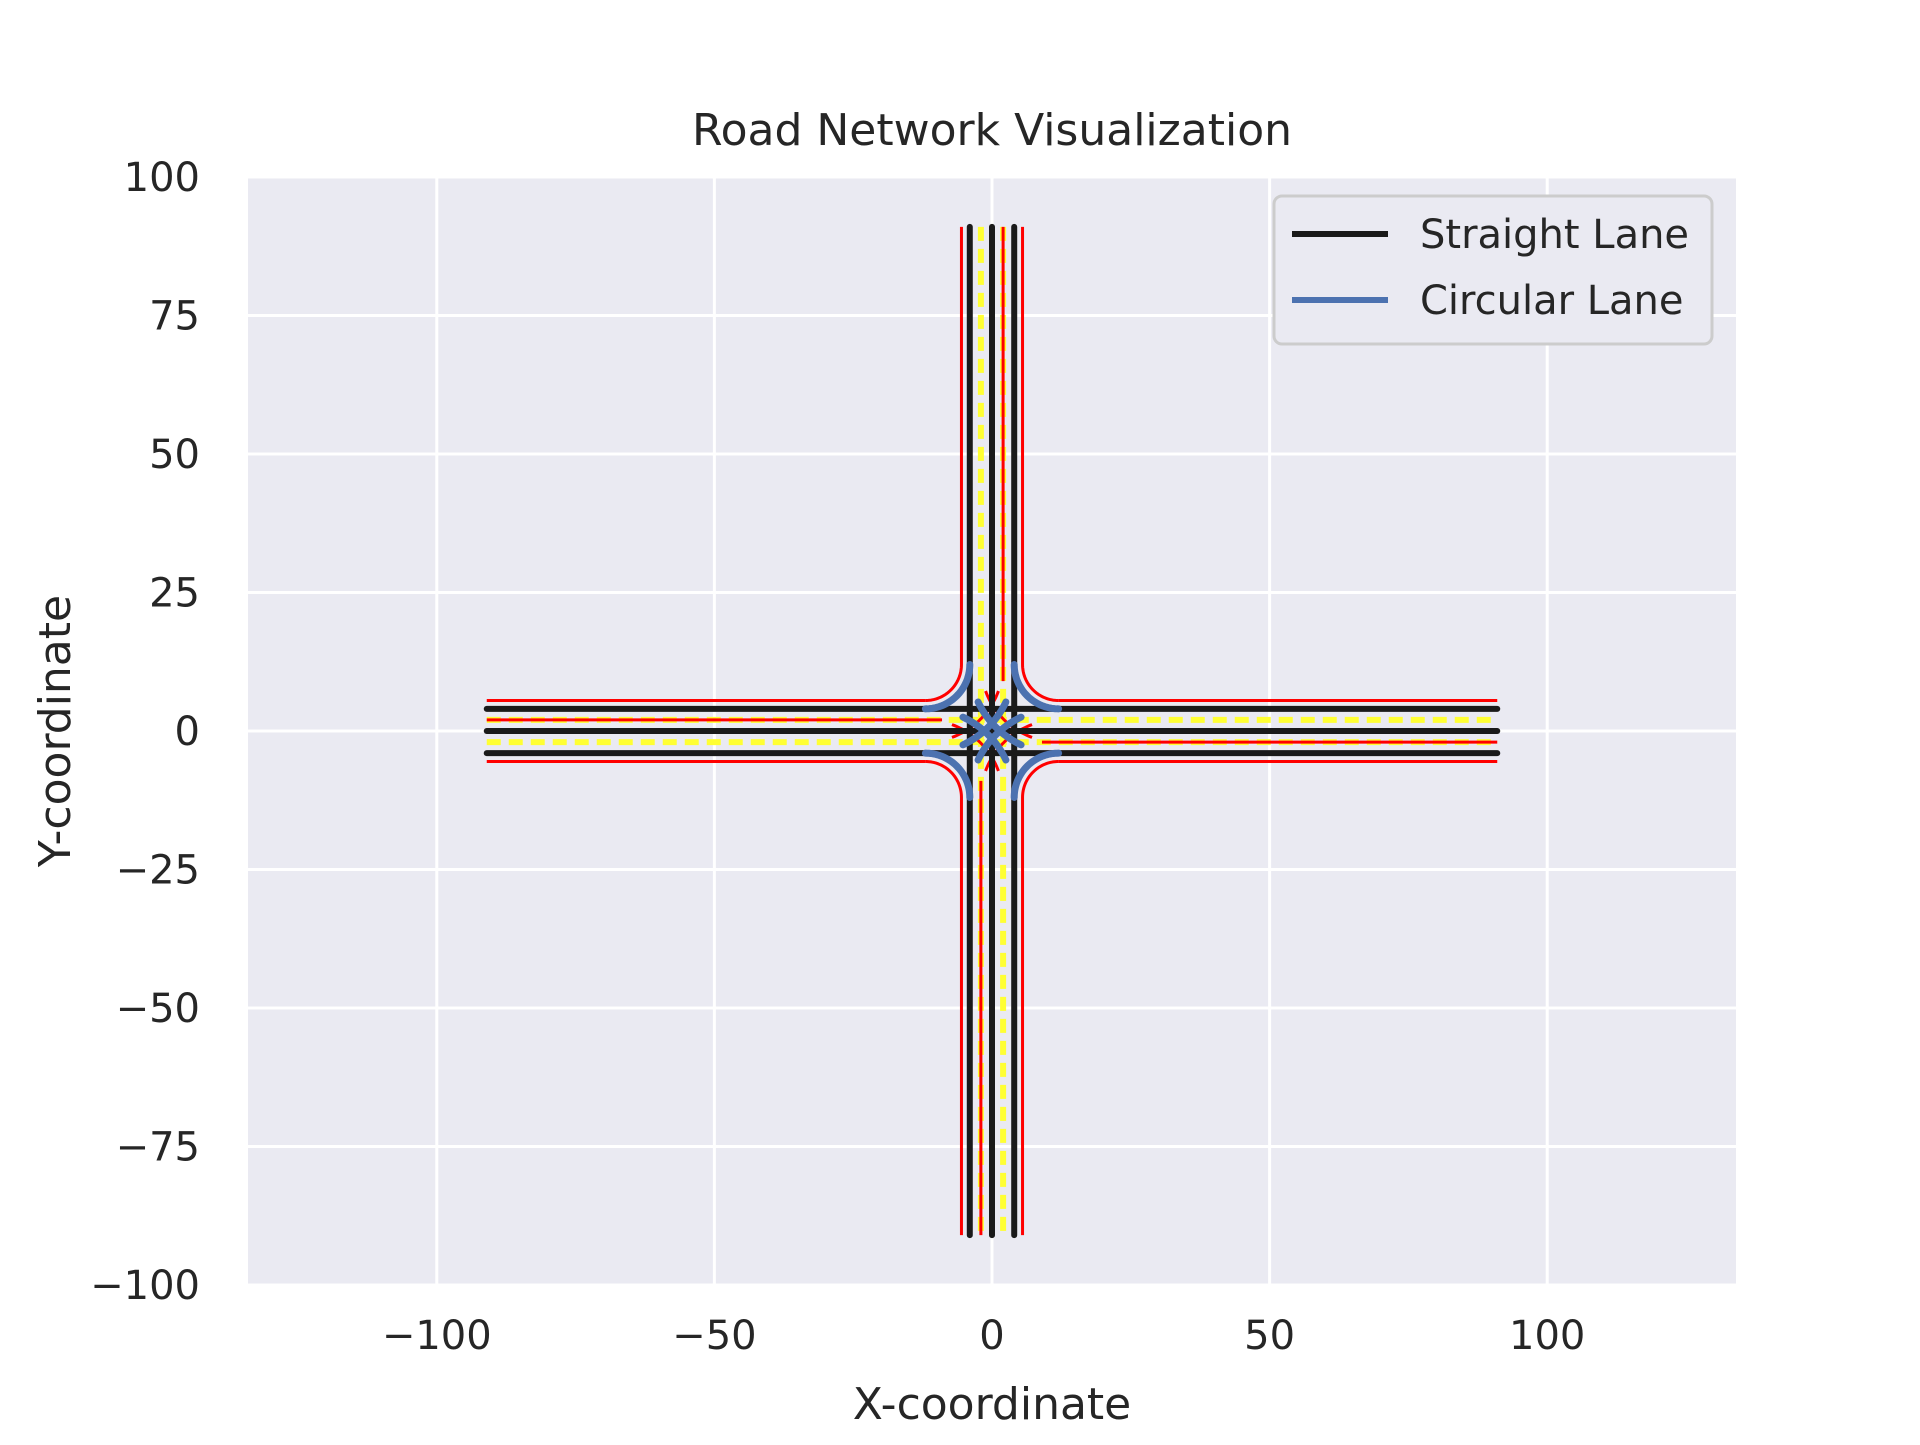  I want to click on y-tick-label: −75, so click(158, 1148).